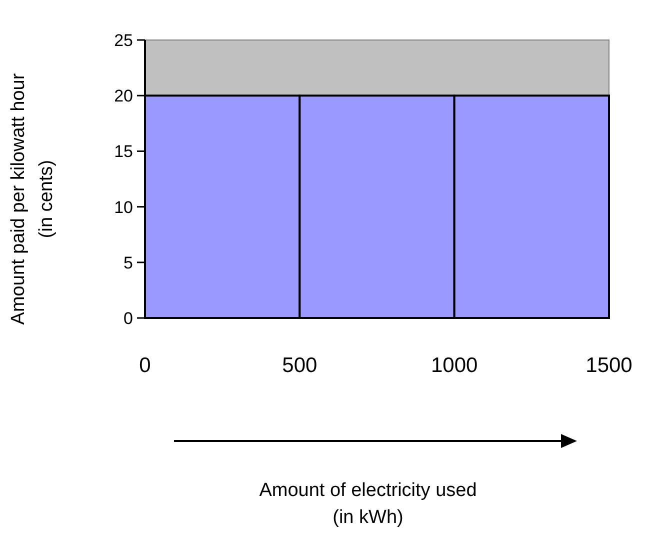 The image size is (646, 537). I want to click on y-tick-label: 5, so click(128, 262).